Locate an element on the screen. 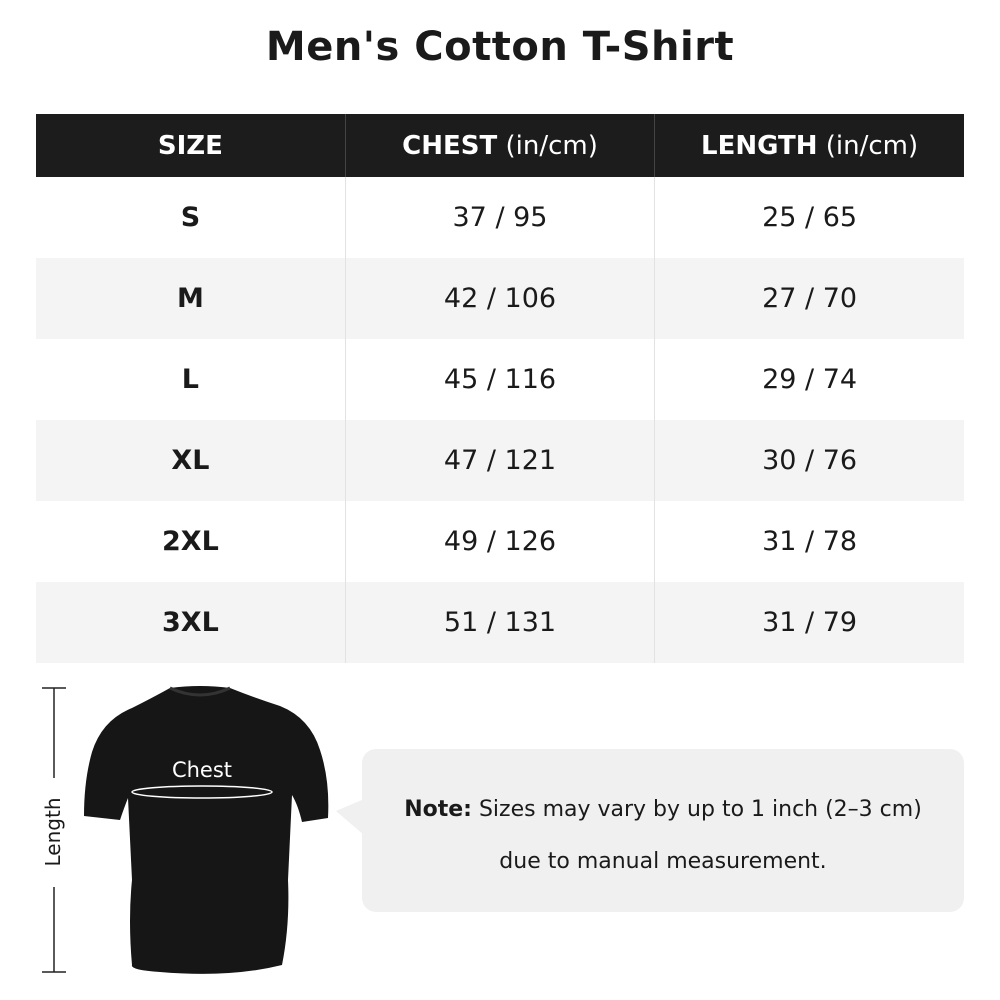 The height and width of the screenshot is (1000, 1000). note-line-2: due to manual measurement. is located at coordinates (663, 861).